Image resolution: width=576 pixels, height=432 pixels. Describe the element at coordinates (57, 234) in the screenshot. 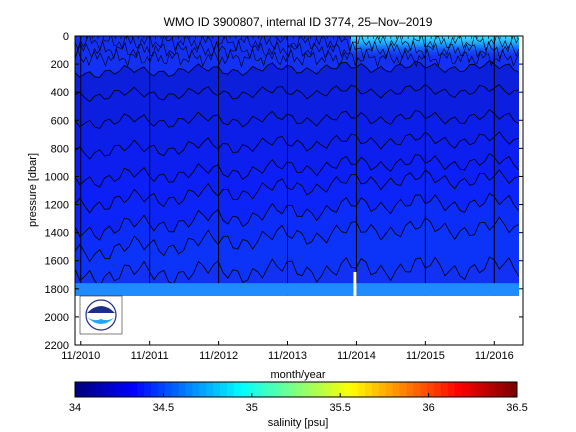

I see `y-tick-label: 1400` at that location.